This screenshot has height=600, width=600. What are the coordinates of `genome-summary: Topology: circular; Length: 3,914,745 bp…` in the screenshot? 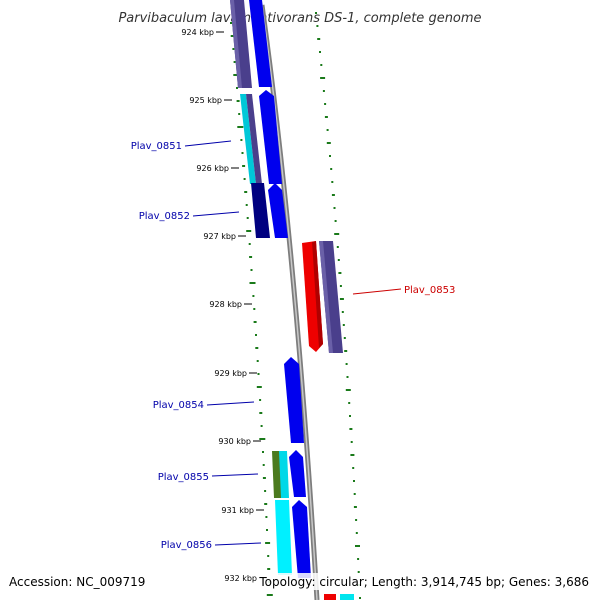 It's located at (423, 582).